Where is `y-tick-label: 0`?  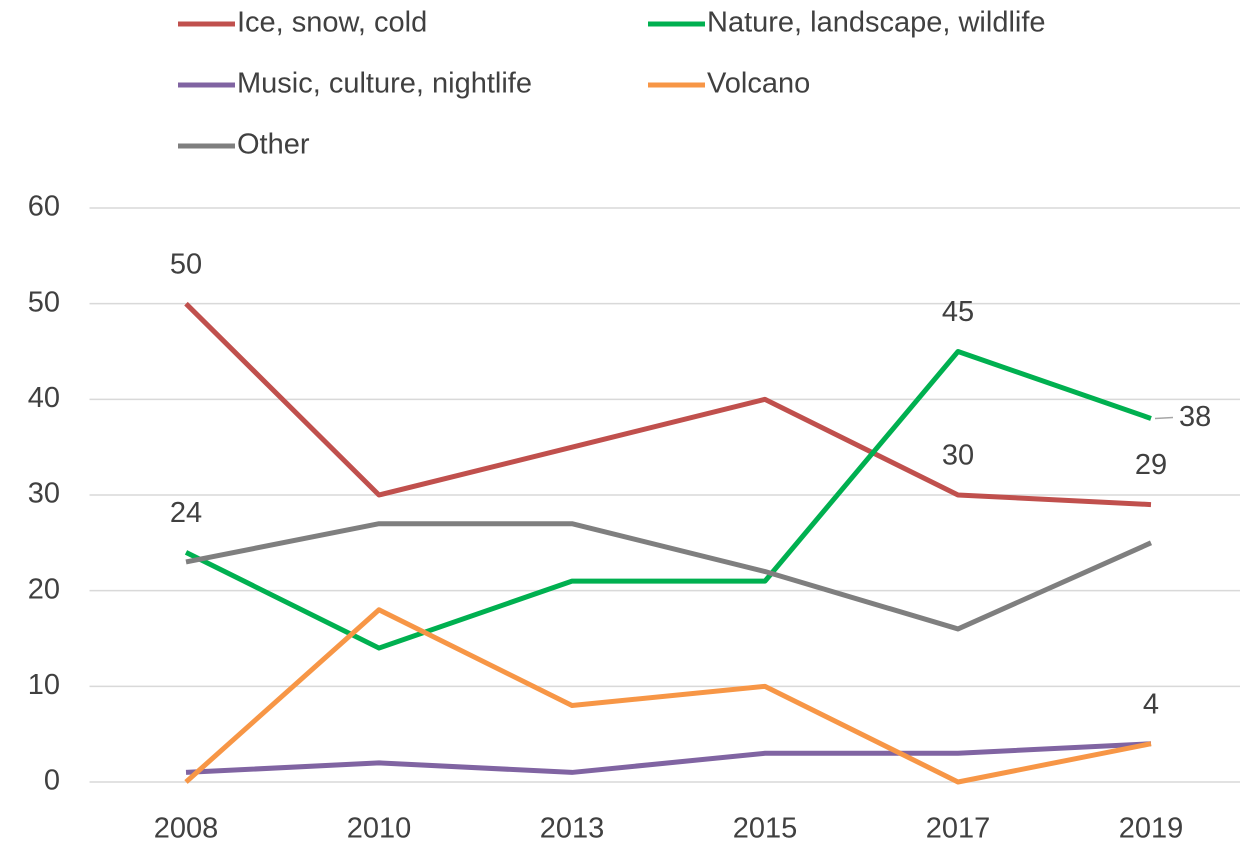
y-tick-label: 0 is located at coordinates (52, 781).